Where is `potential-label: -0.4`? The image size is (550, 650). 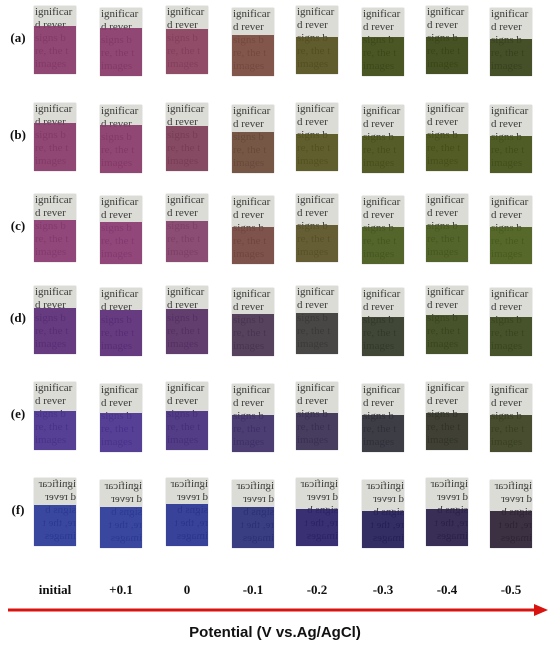 potential-label: -0.4 is located at coordinates (447, 589).